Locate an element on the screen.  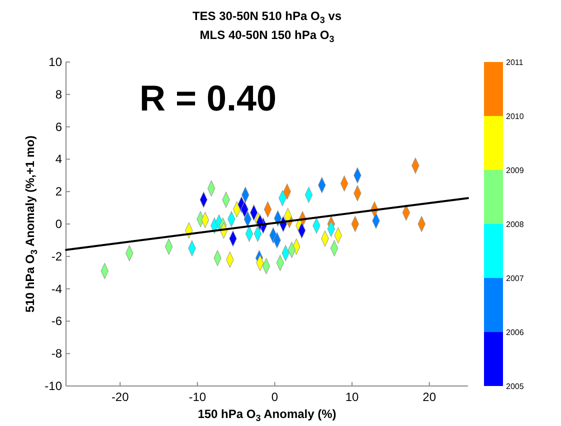
x-tick-label: 20 is located at coordinates (429, 397).